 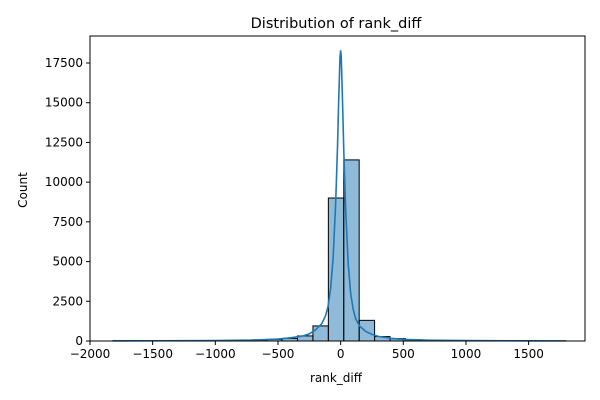 I want to click on x-axis-ticks: −2000 −1500 −1000 −500 0 500 1000 1500, so click(x=307, y=351).